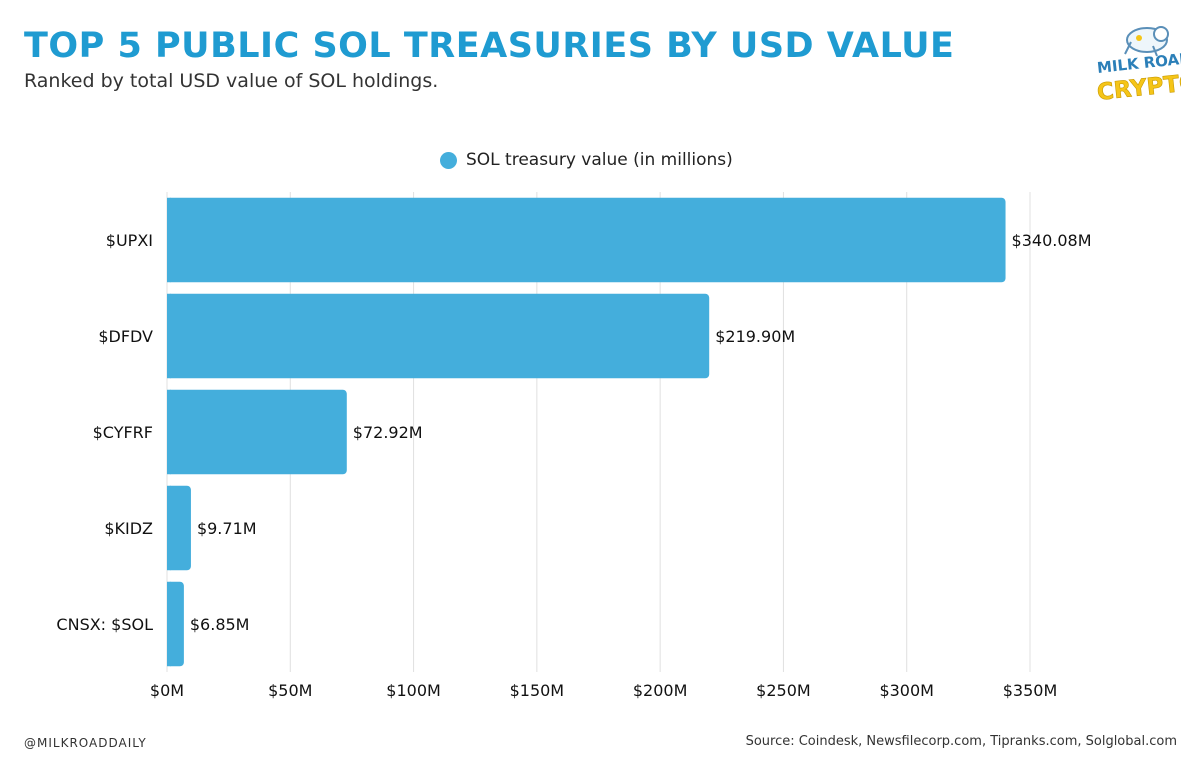 The width and height of the screenshot is (1199, 771). What do you see at coordinates (1146, 41) in the screenshot?
I see `cow-mascot-icon` at bounding box center [1146, 41].